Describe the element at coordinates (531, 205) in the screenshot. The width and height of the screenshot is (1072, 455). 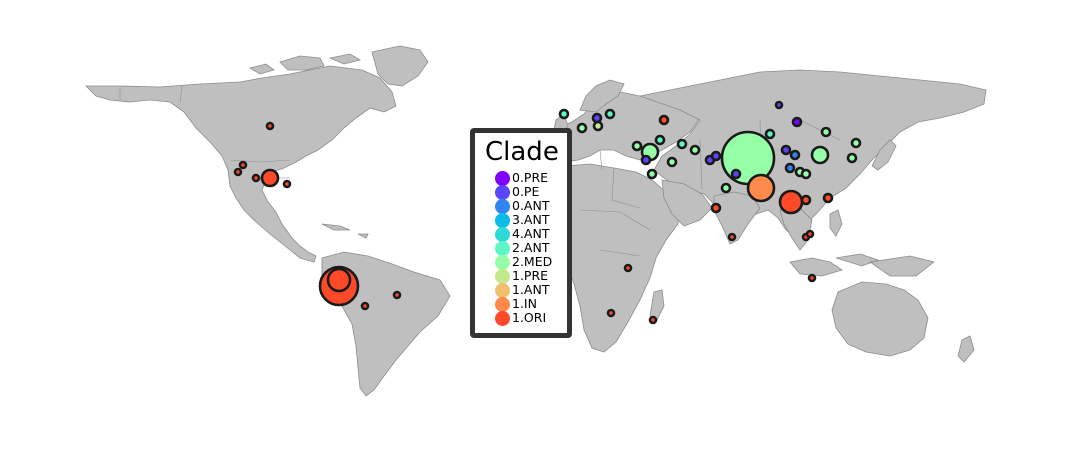
I see `legend-label: 0.ANT` at that location.